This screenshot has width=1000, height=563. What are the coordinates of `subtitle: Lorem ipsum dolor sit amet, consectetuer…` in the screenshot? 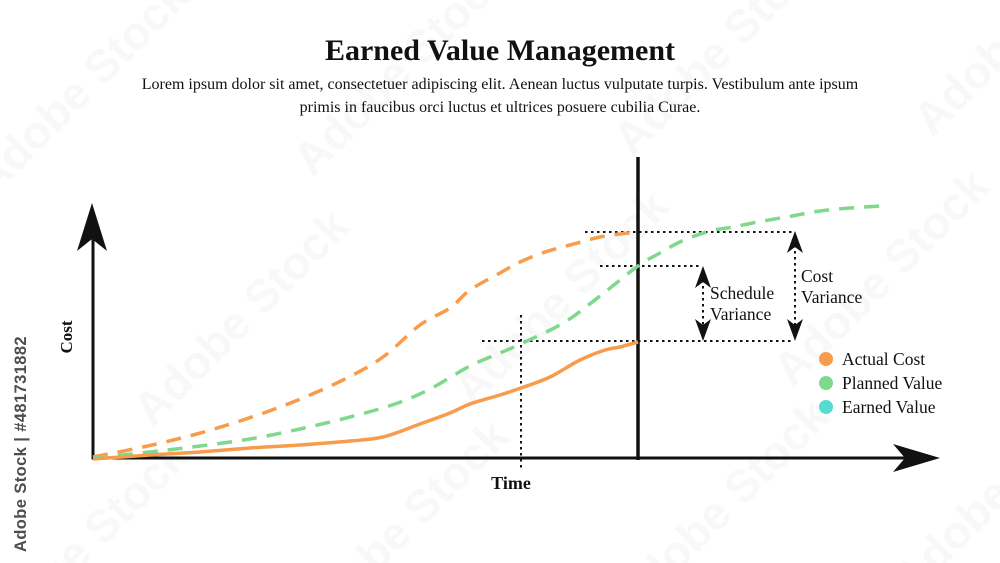 It's located at (500, 96).